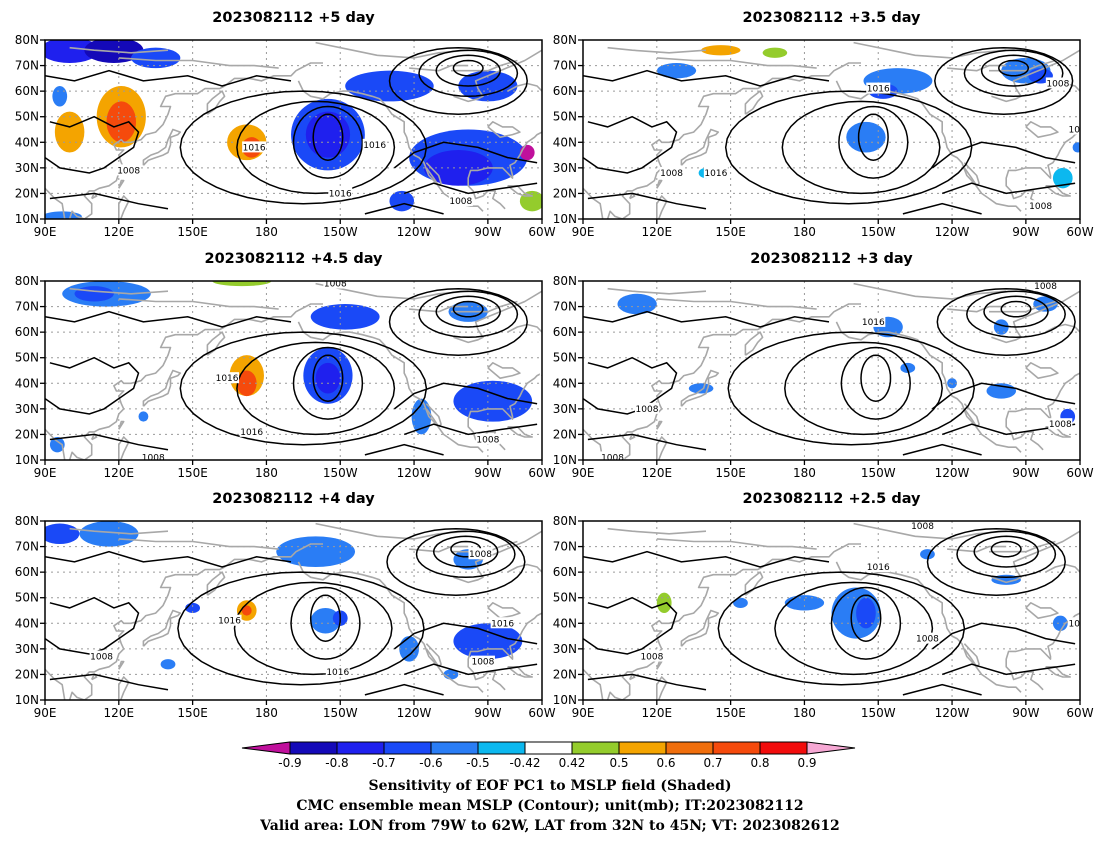  I want to click on mslp-contours, so click(829, 130).